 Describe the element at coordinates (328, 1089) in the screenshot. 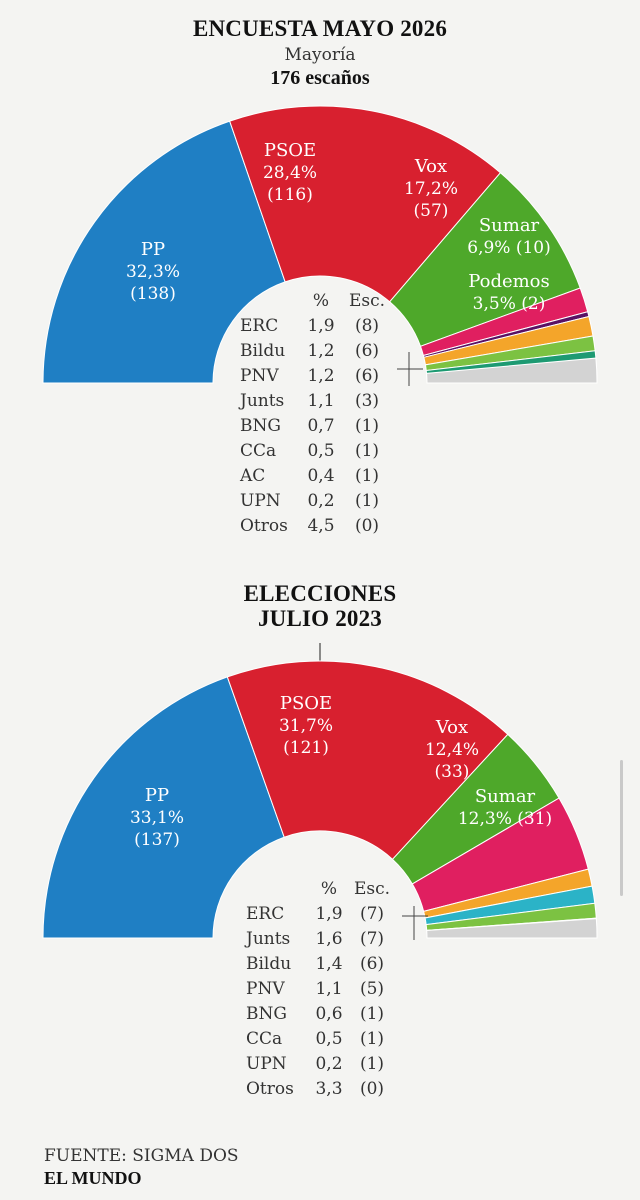

I see `table-party-pct: 3,3` at that location.